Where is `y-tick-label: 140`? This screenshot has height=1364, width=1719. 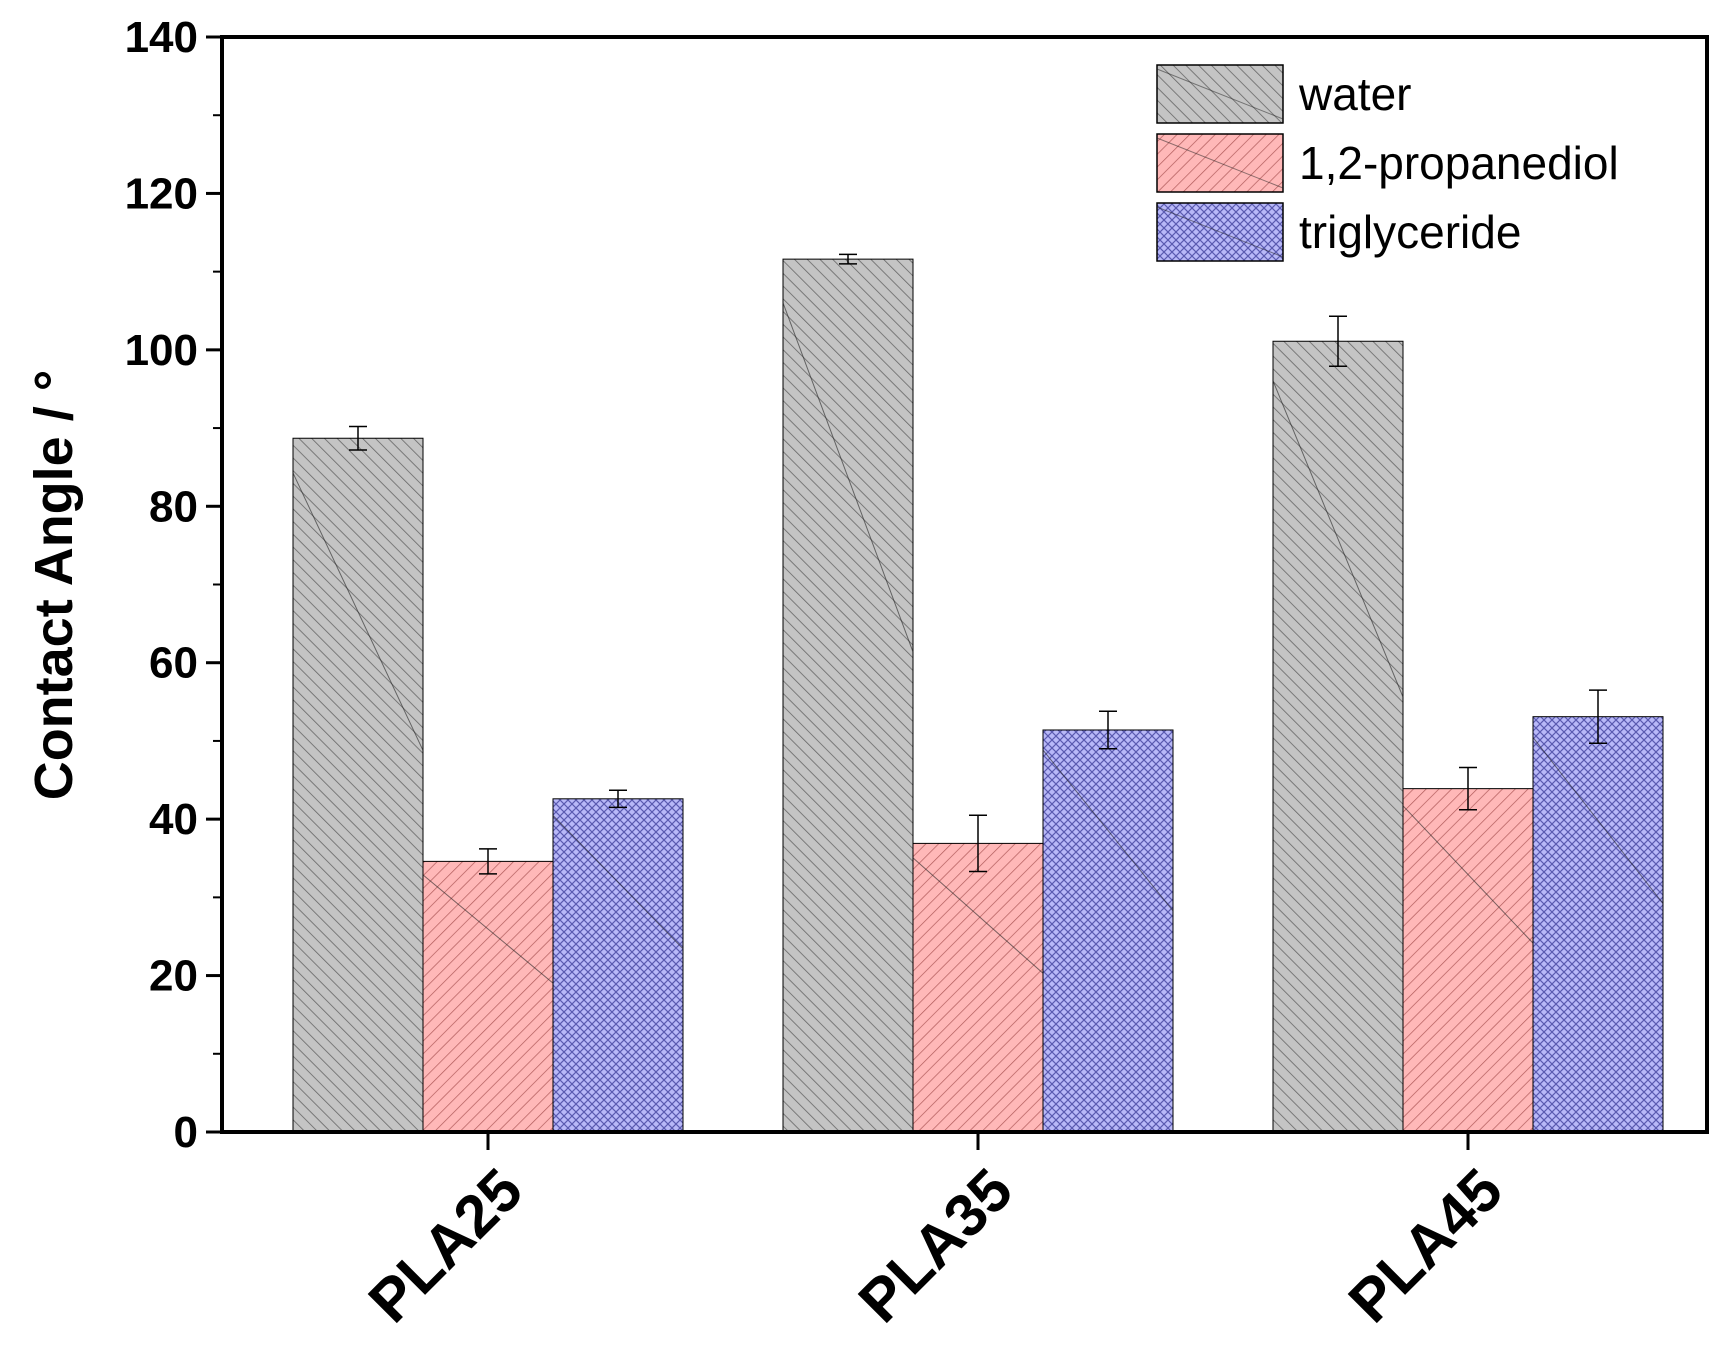 y-tick-label: 140 is located at coordinates (161, 37).